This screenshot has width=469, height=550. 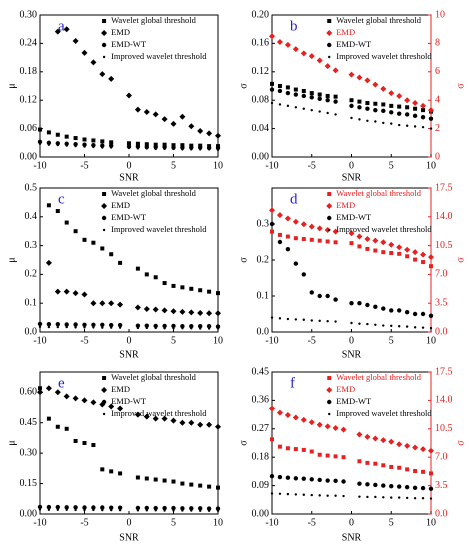 What do you see at coordinates (444, 245) in the screenshot?
I see `y2-tick-label: 10.5` at bounding box center [444, 245].